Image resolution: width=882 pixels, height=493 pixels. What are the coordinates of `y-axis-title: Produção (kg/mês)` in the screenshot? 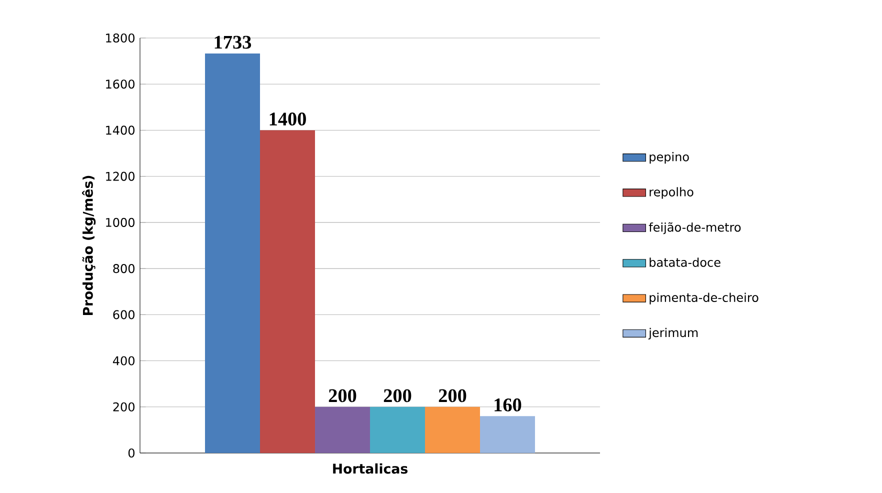 It's located at (89, 246).